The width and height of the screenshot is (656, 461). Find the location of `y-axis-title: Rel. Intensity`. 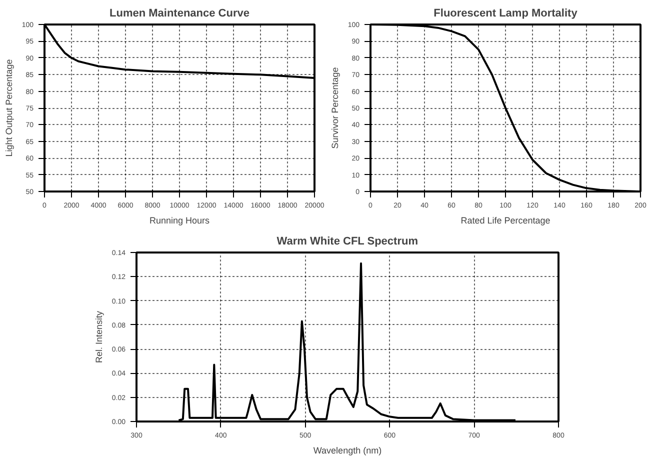

y-axis-title: Rel. Intensity is located at coordinates (99, 337).